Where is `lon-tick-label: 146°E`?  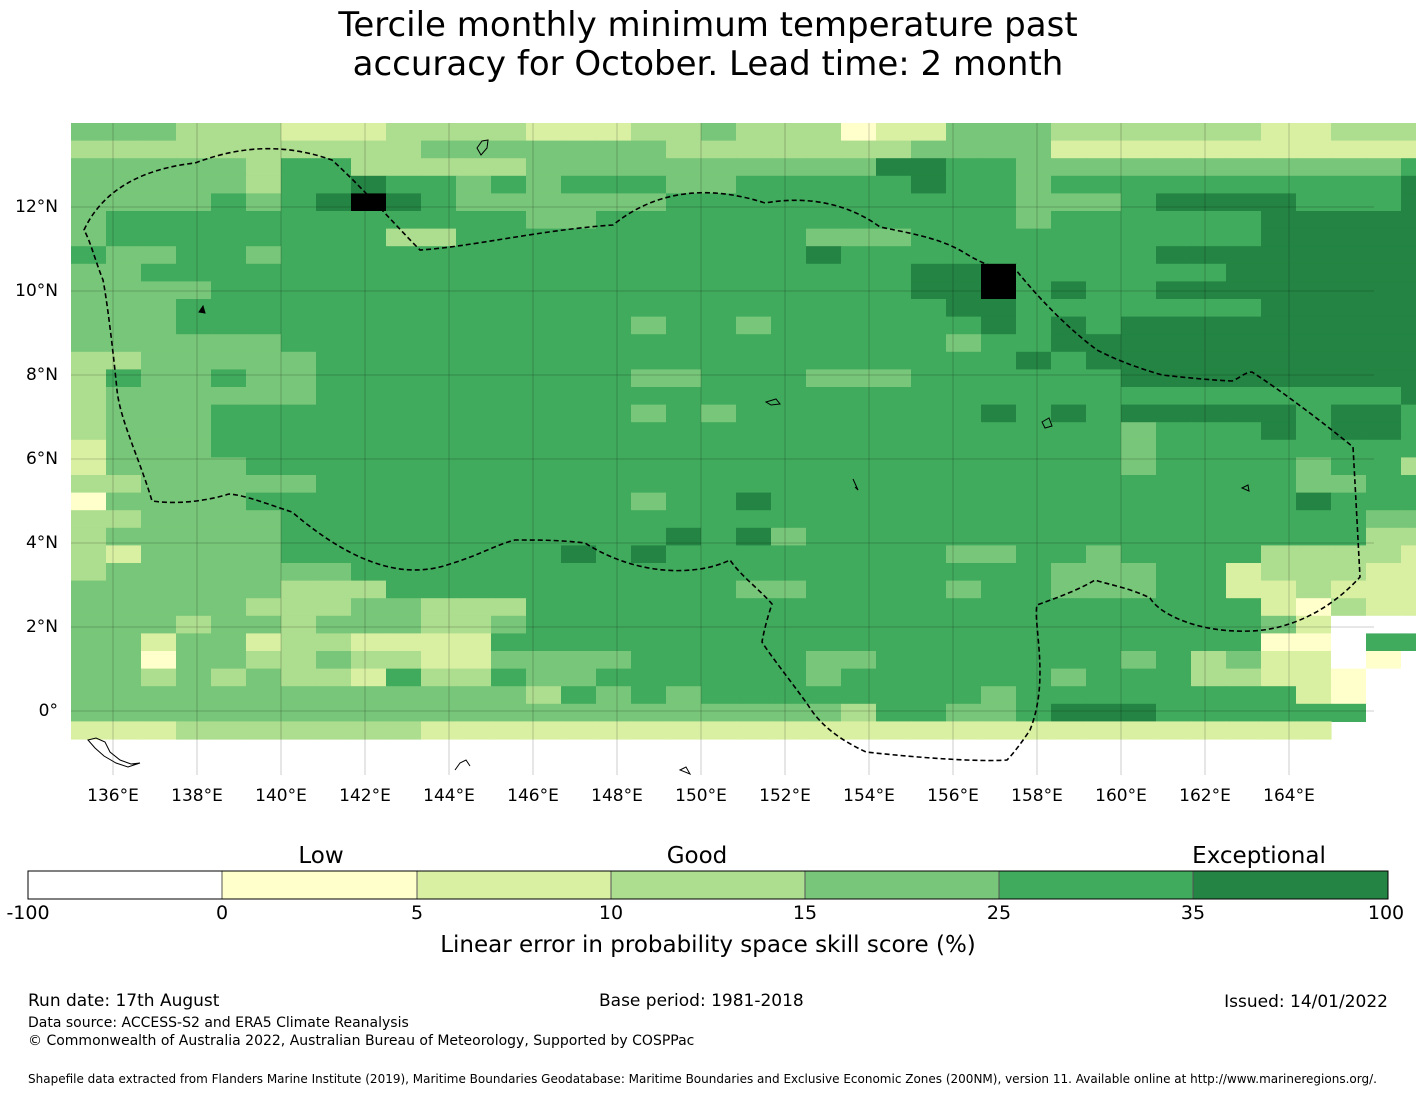
lon-tick-label: 146°E is located at coordinates (533, 796).